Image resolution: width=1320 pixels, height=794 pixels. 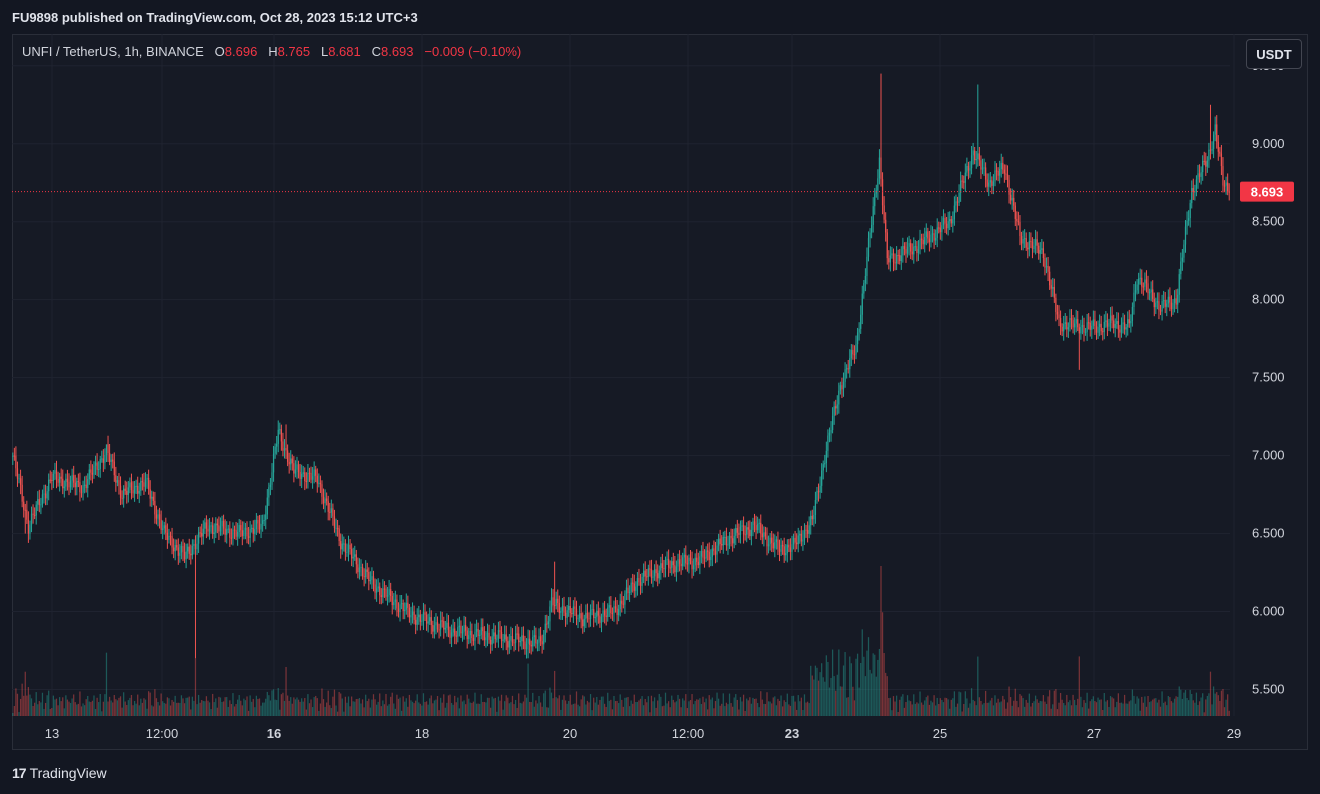 I want to click on currency-button: USDT, so click(x=1274, y=54).